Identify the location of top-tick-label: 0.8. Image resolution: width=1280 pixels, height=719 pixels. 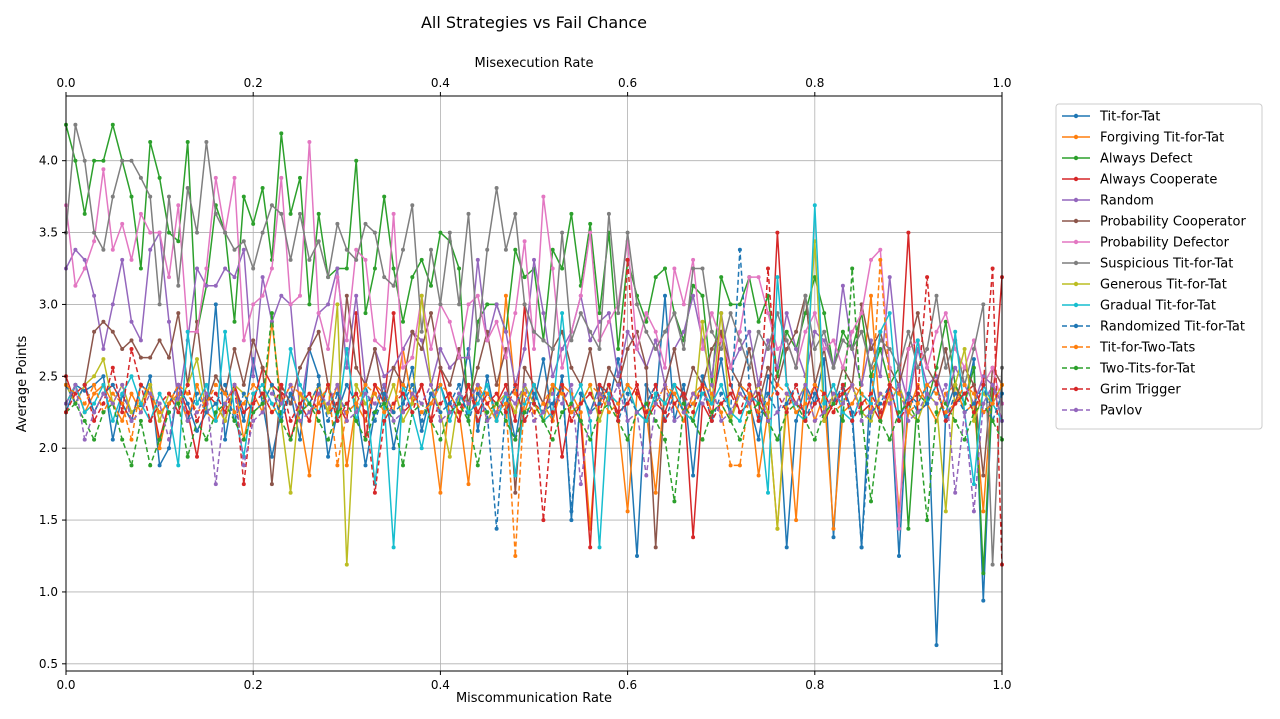
(814, 83).